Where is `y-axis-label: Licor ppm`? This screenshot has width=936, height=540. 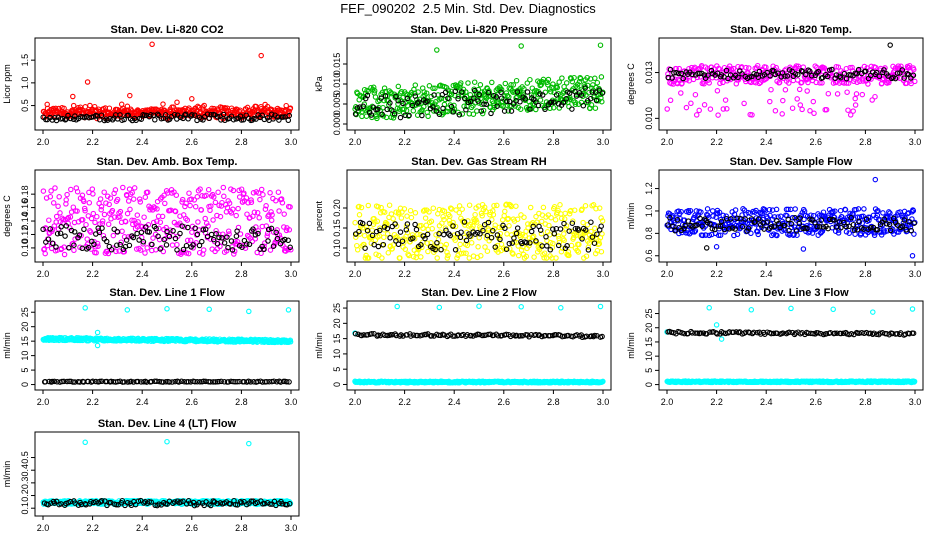 y-axis-label: Licor ppm is located at coordinates (7, 84).